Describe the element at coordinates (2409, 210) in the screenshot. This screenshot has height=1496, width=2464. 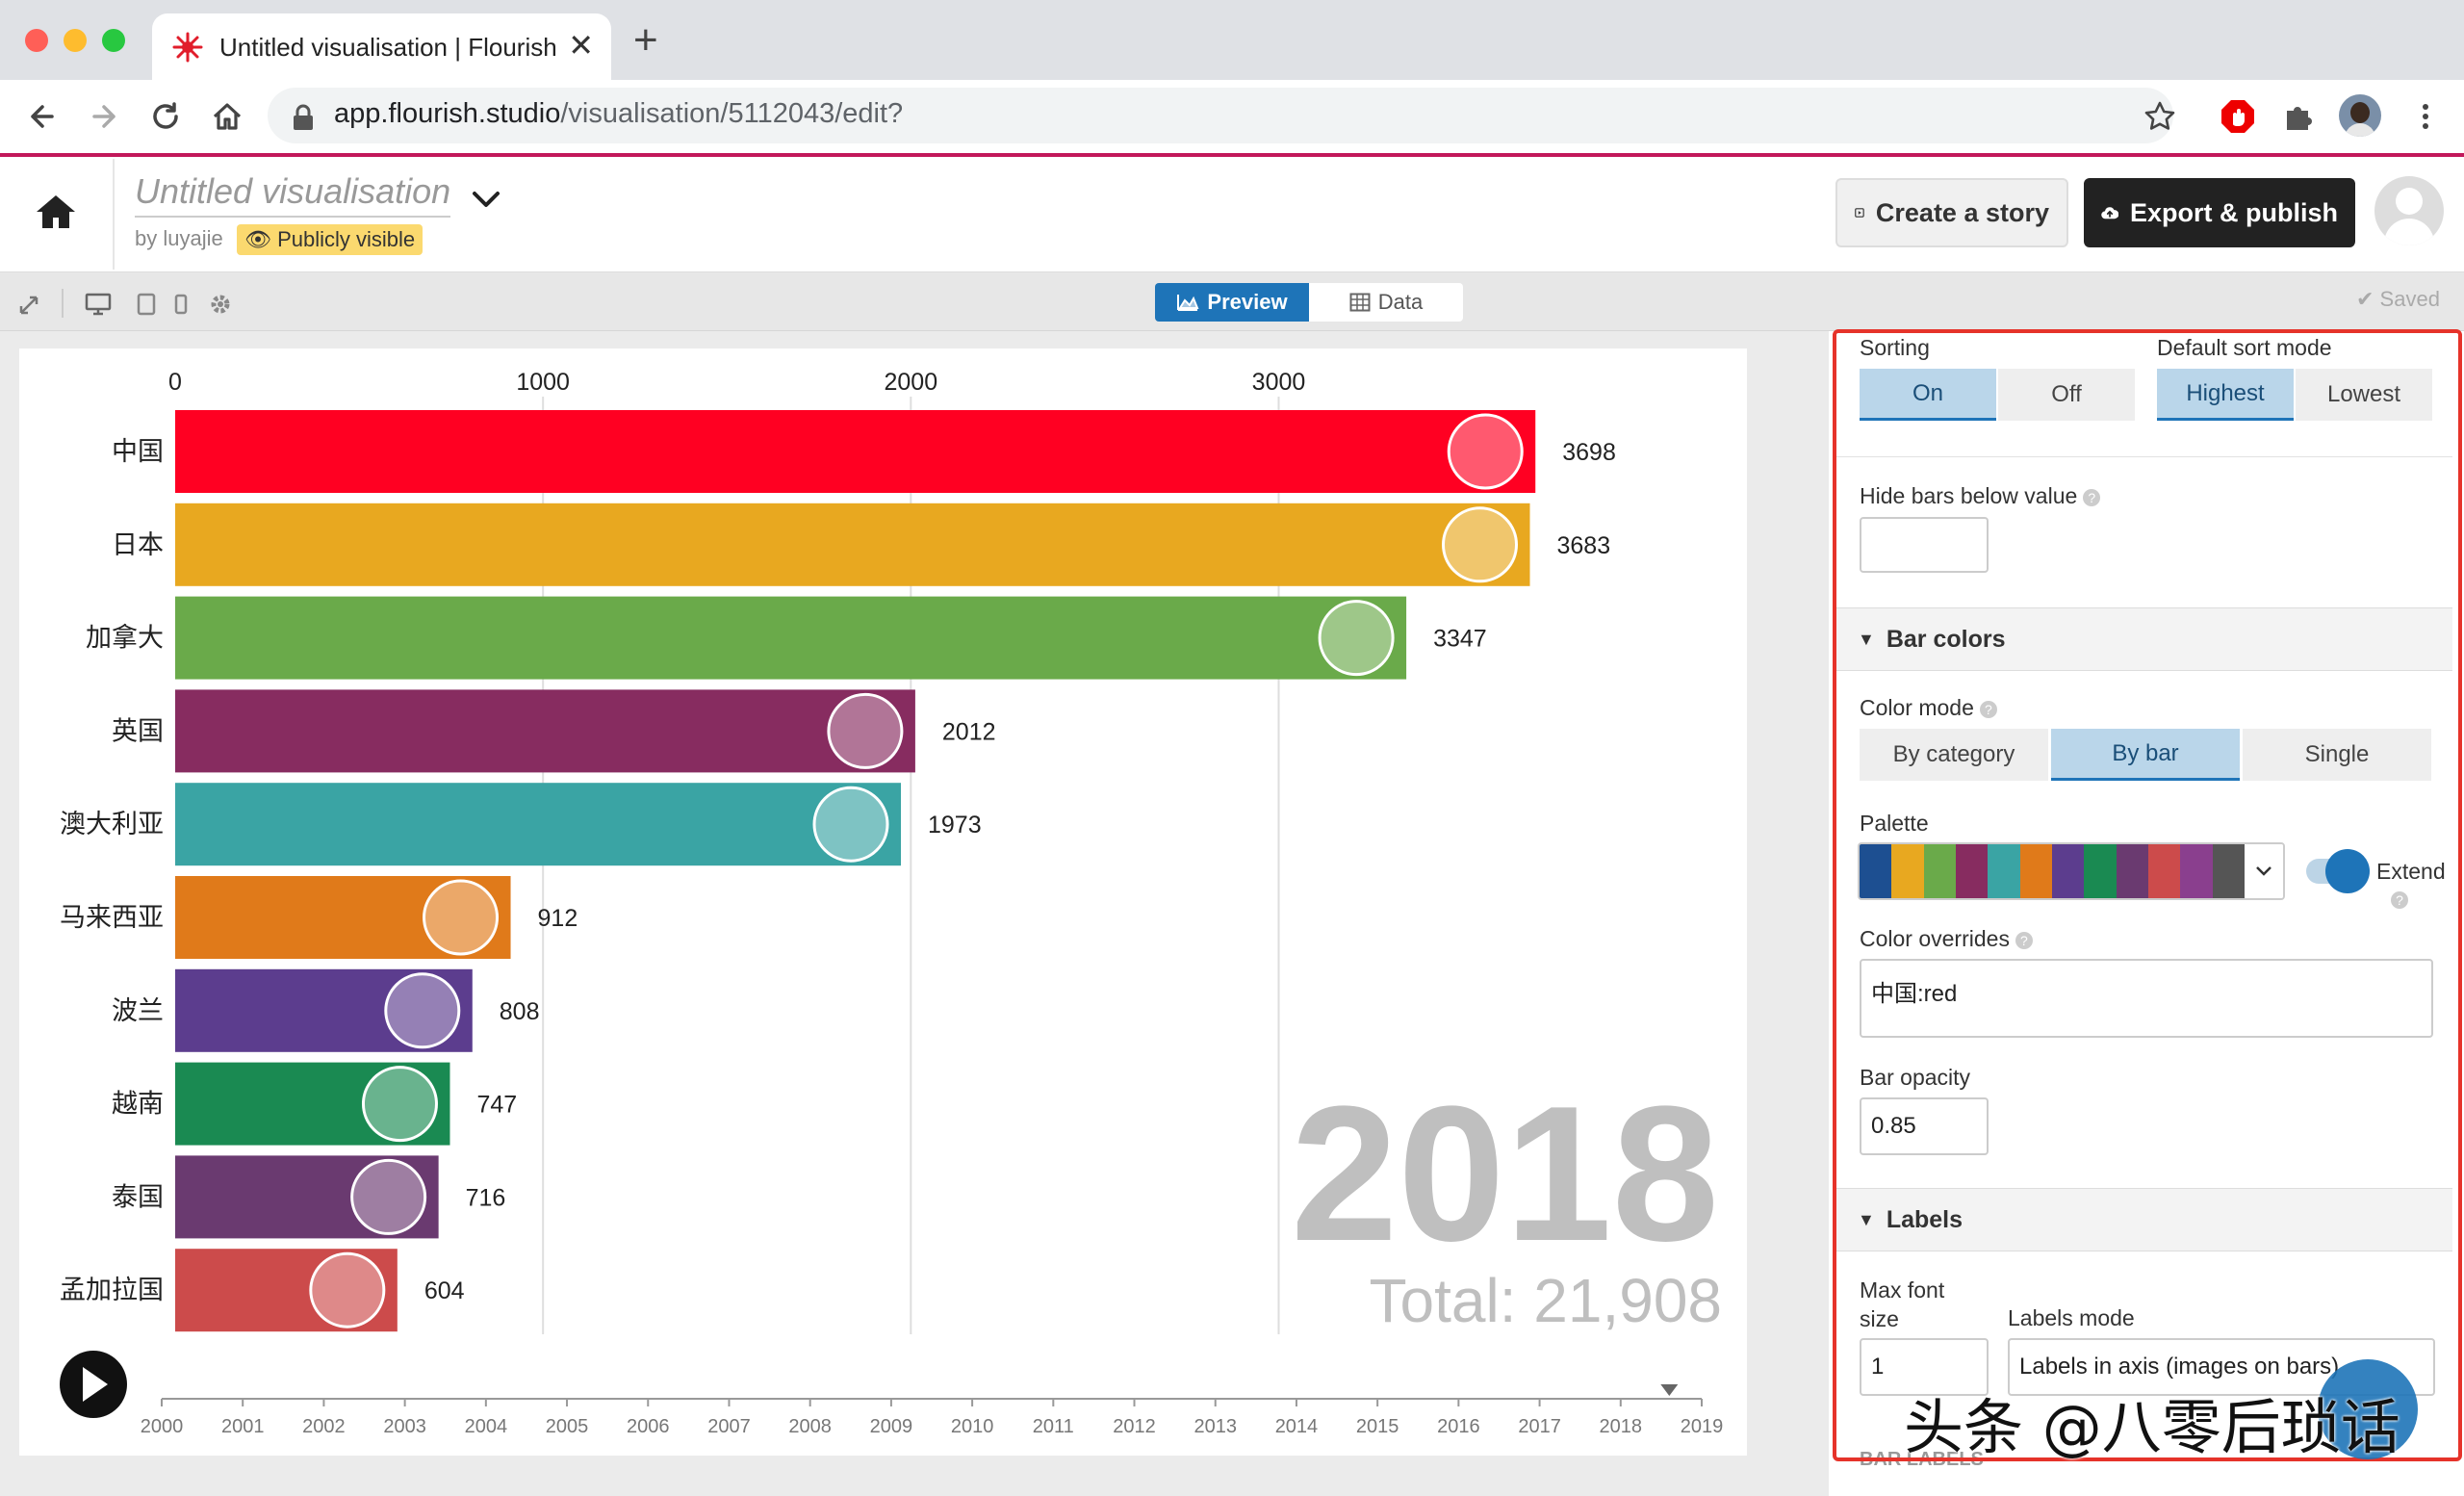
I see `user-avatar` at that location.